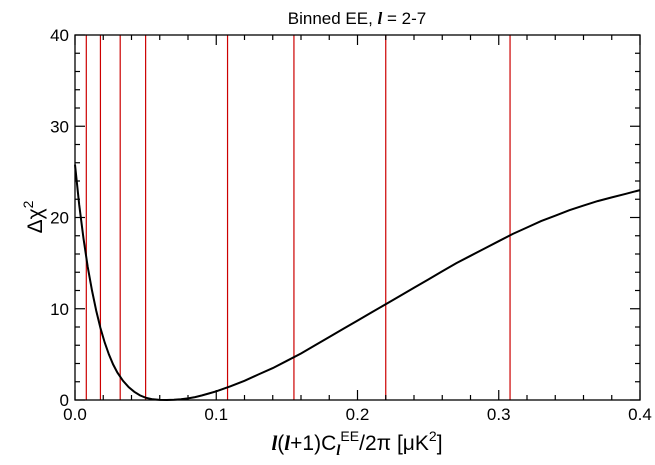  Describe the element at coordinates (433, 436) in the screenshot. I see `xlabel-sq: 2` at that location.